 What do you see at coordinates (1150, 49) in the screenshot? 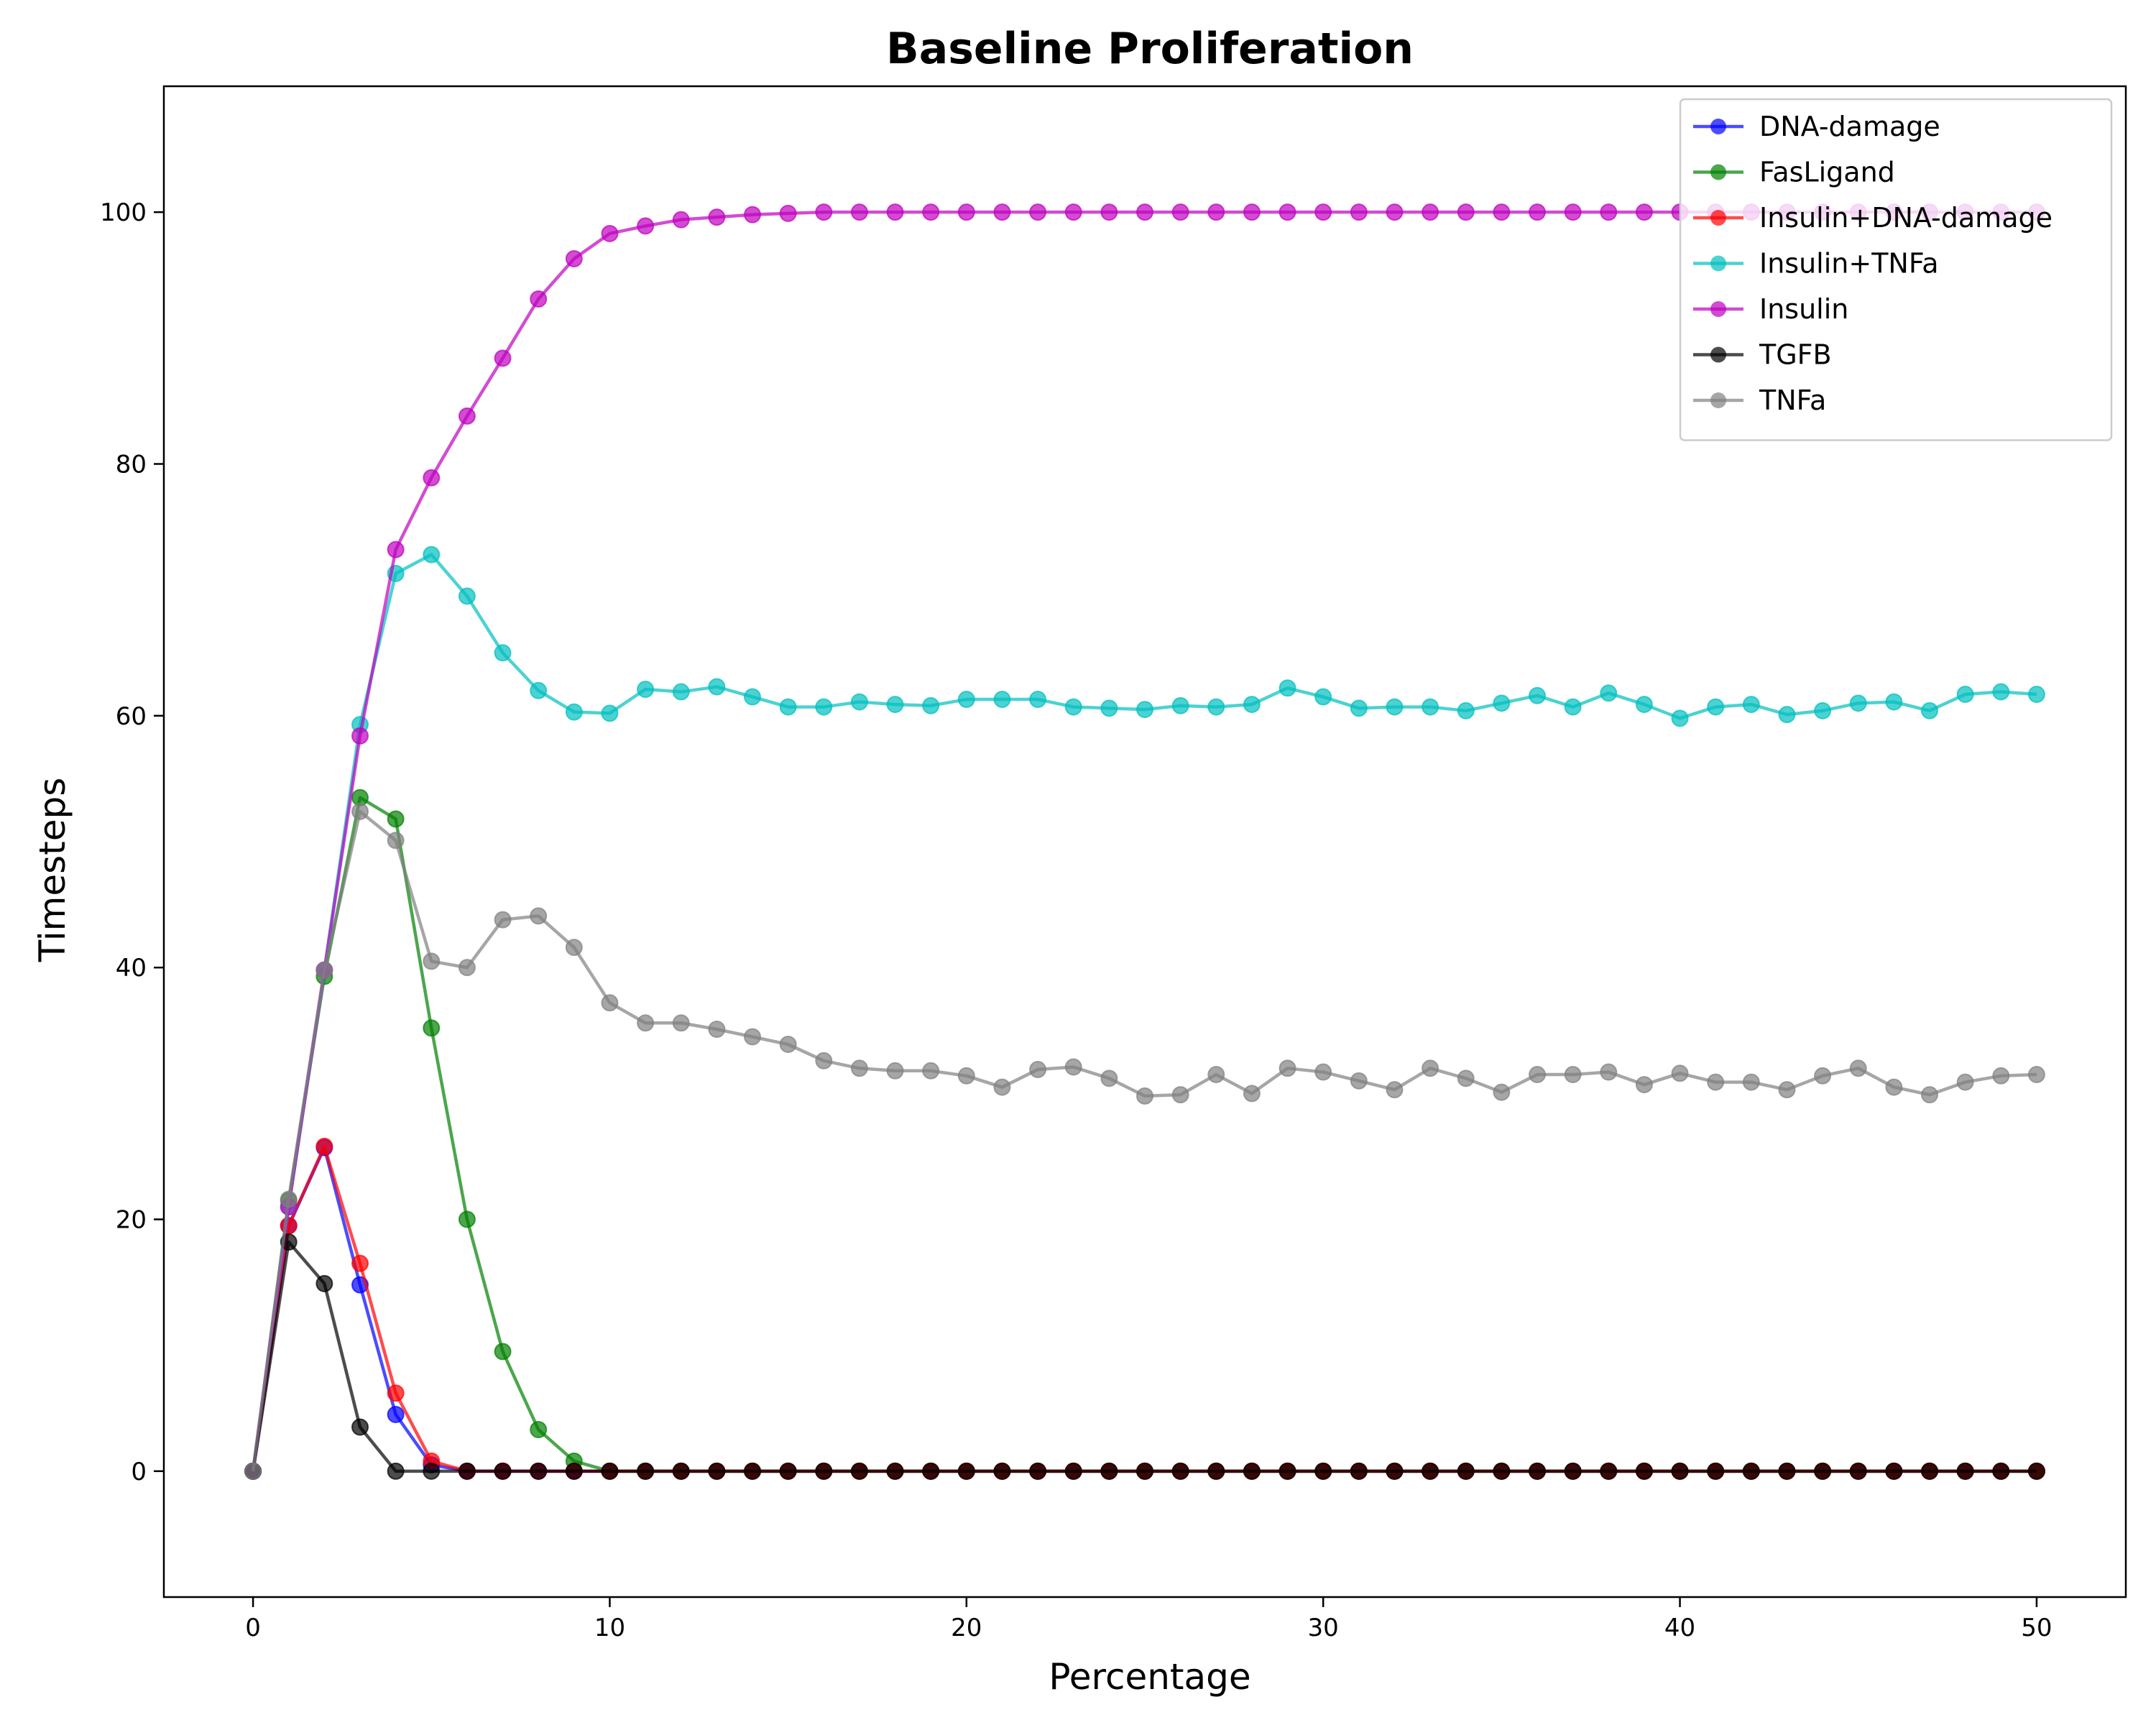
I see `chart-title: Baseline Proliferation` at bounding box center [1150, 49].